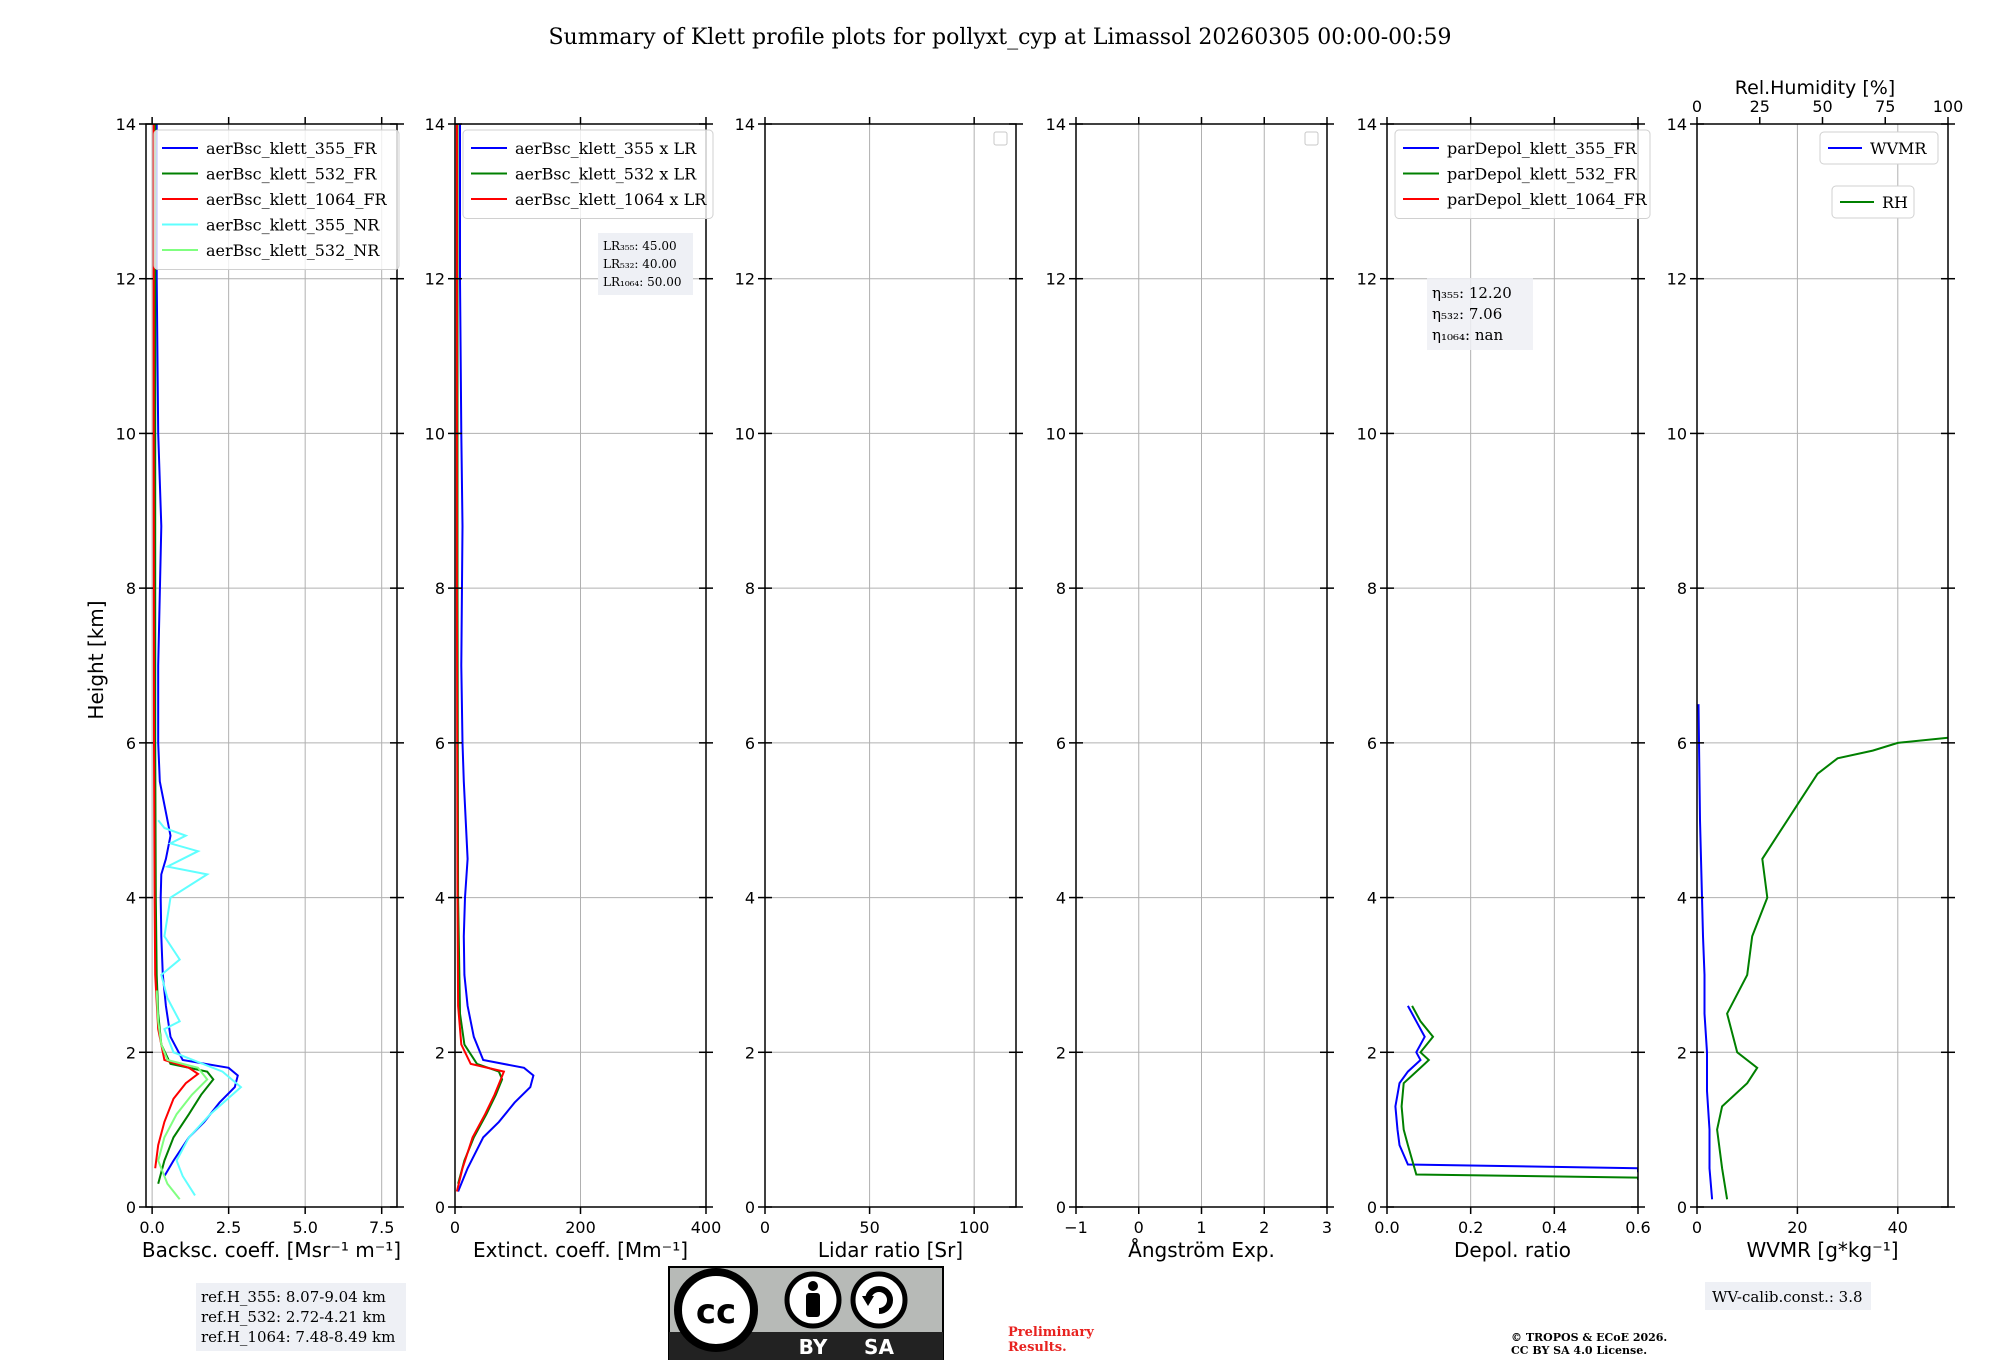 This screenshot has width=2000, height=1360. What do you see at coordinates (1386, 1227) in the screenshot?
I see `depol-xtick-label: 0.0` at bounding box center [1386, 1227].